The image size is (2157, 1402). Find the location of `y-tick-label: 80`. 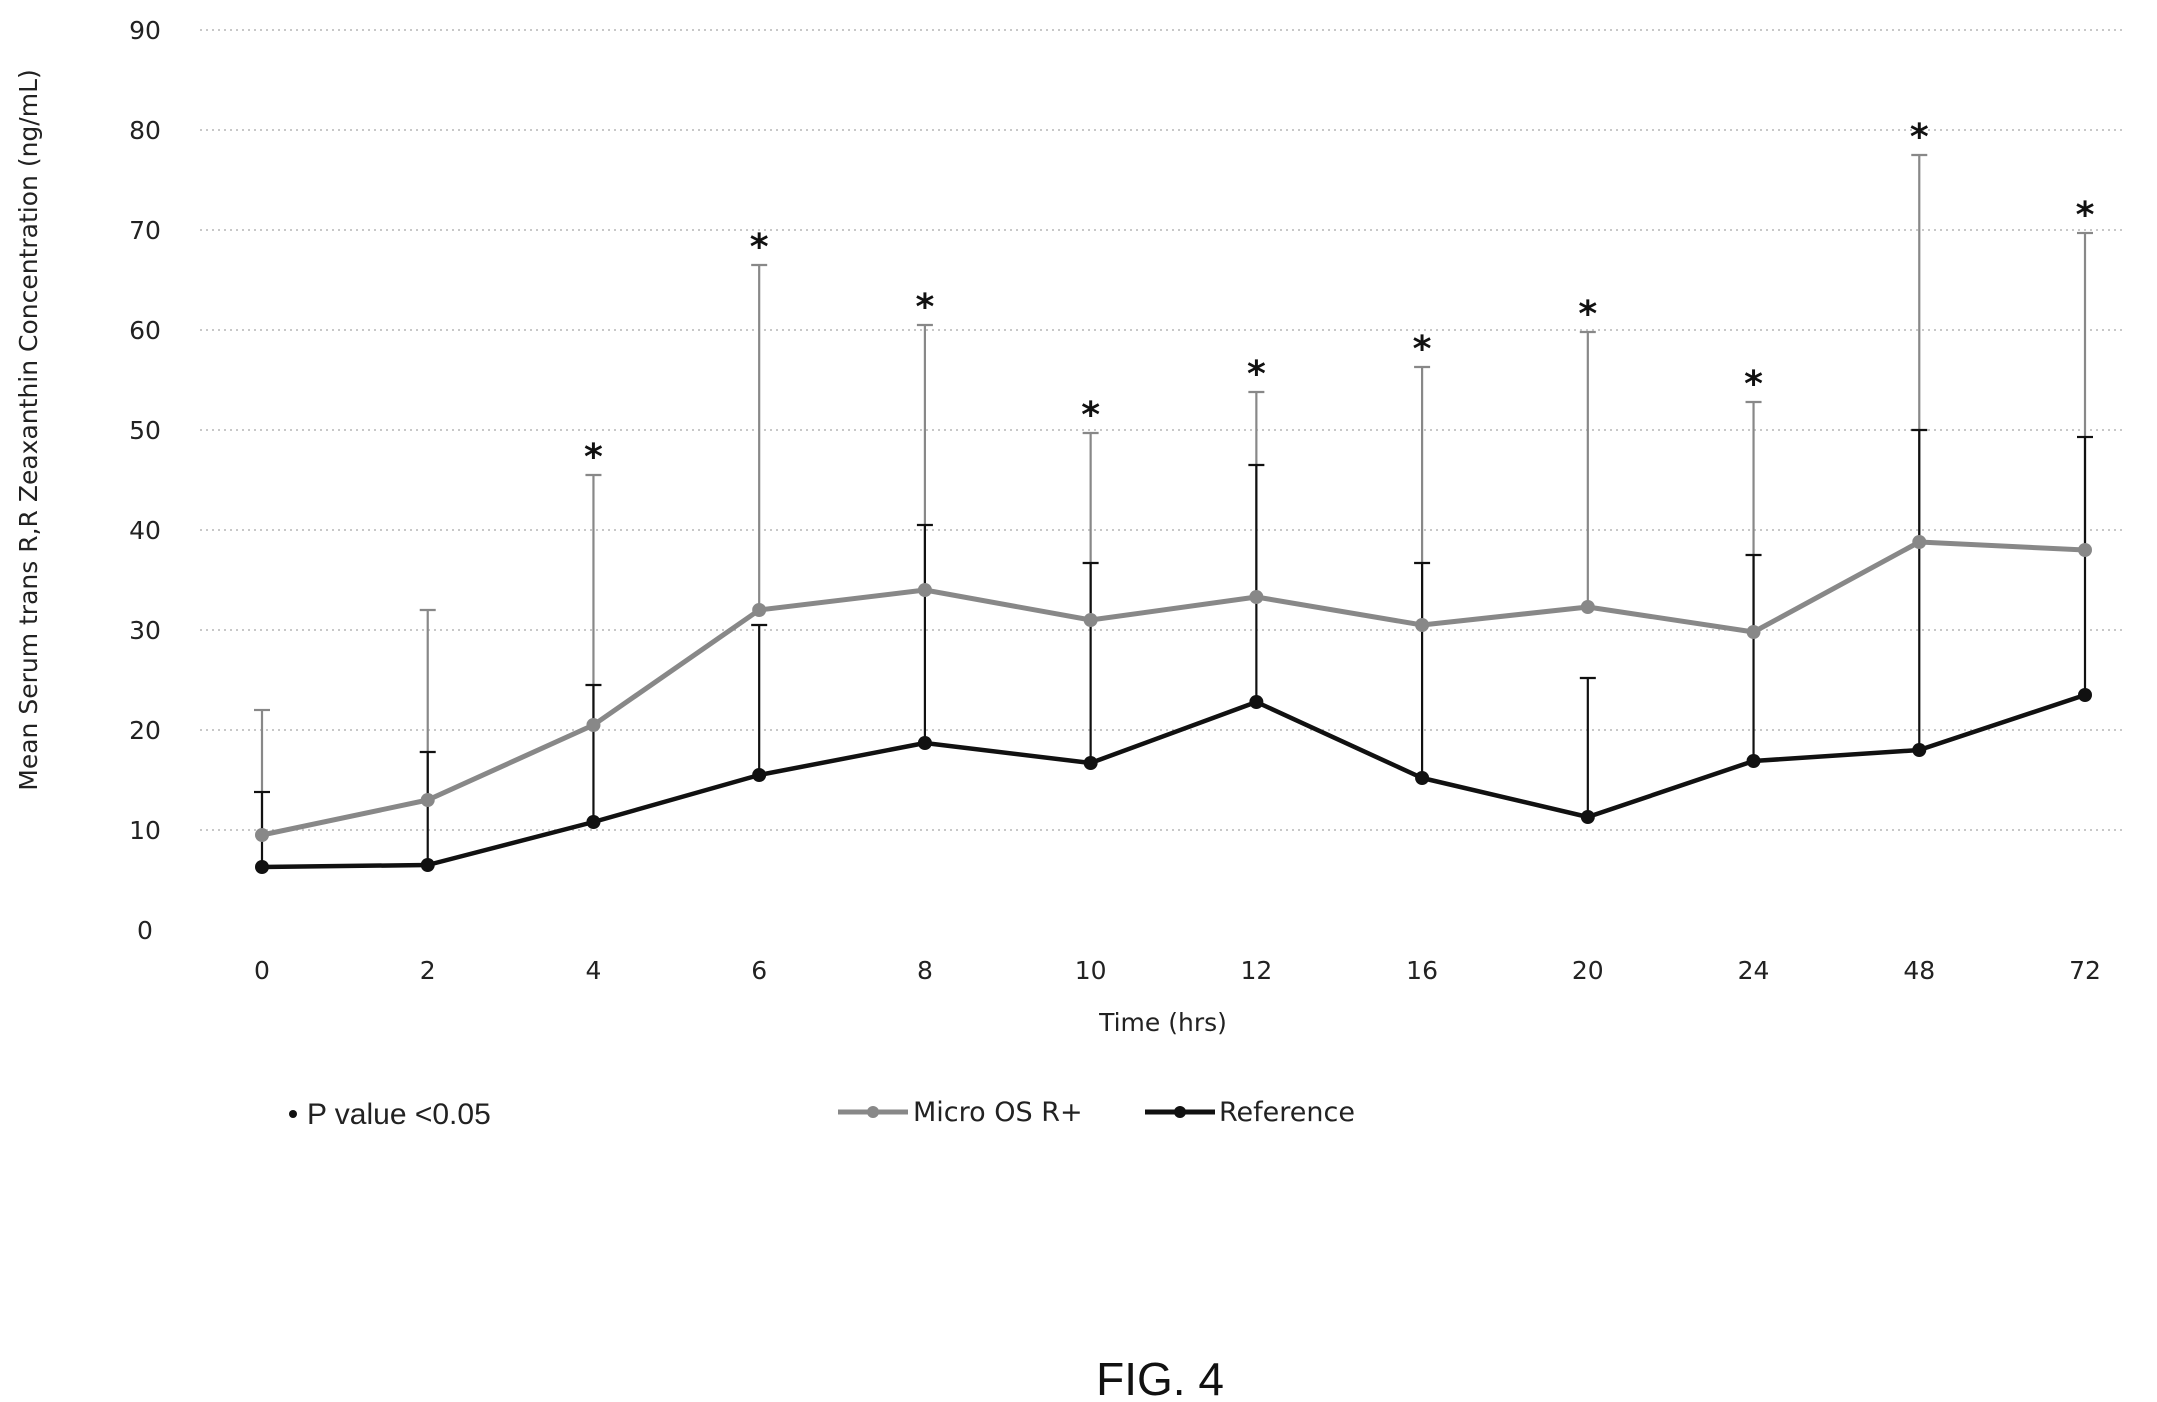

y-tick-label: 80 is located at coordinates (145, 130).